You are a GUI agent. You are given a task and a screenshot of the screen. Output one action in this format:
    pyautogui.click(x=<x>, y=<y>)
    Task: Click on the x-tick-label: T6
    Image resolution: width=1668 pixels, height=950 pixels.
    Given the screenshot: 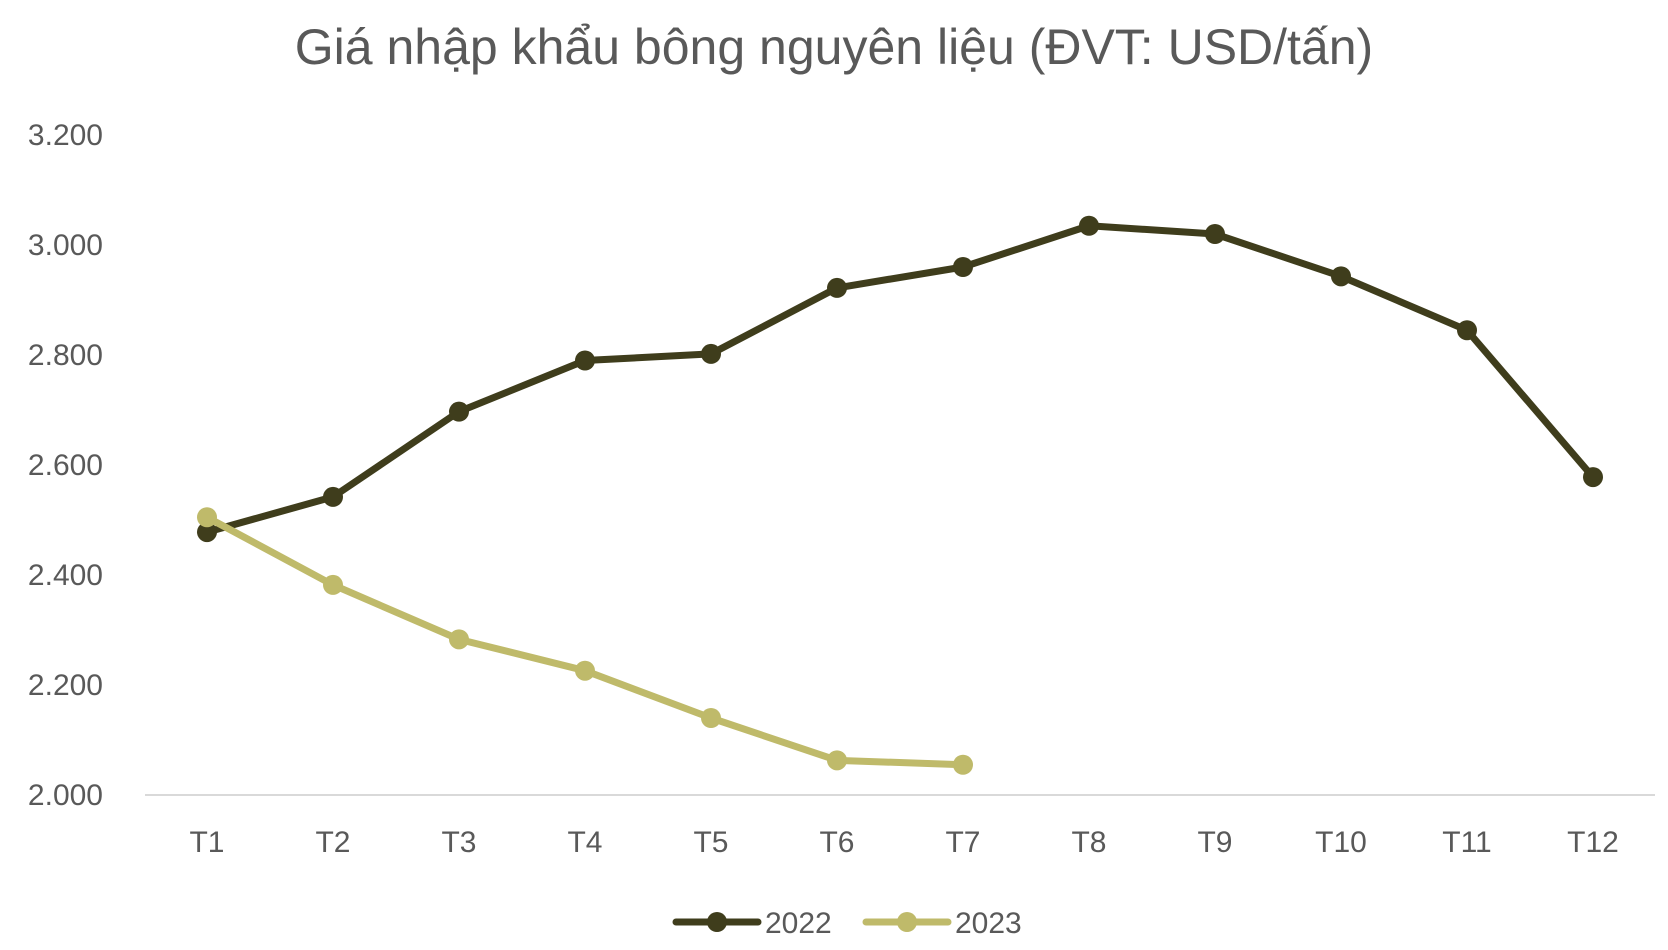 What is the action you would take?
    pyautogui.click(x=836, y=842)
    